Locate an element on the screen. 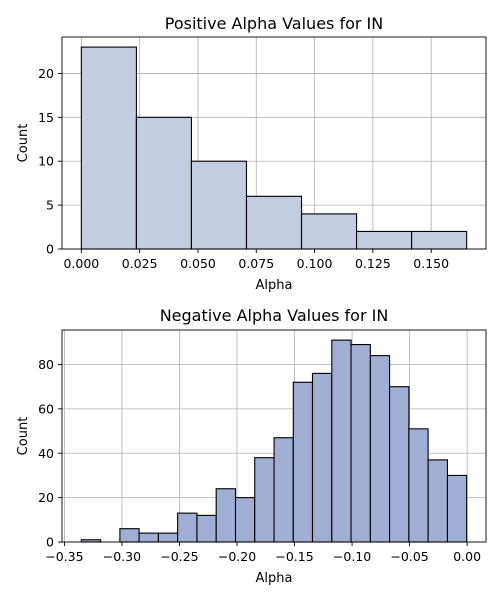  x-tick-label: 0.025 is located at coordinates (140, 263).